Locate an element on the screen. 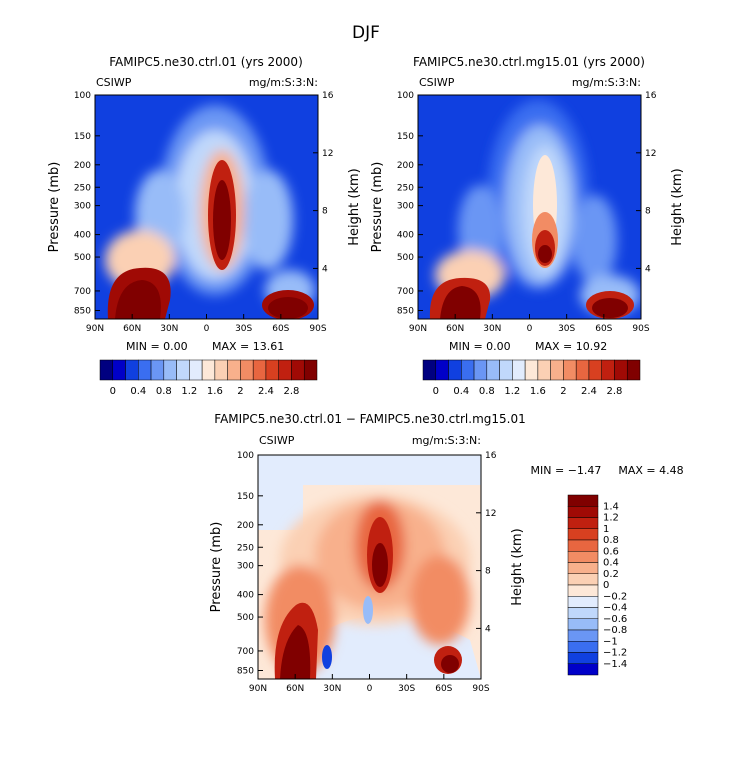 The height and width of the screenshot is (777, 733). panel-3-ylabel: Pressure (mb) is located at coordinates (216, 567).